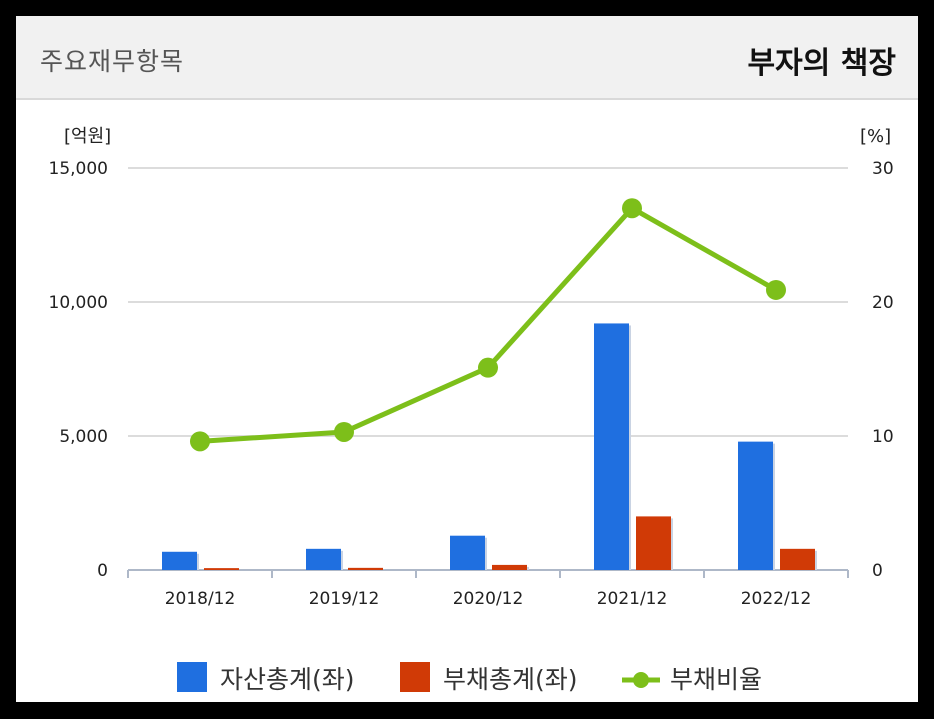 The height and width of the screenshot is (719, 934). I want to click on legend-ratio-label: 부채비율, so click(716, 679).